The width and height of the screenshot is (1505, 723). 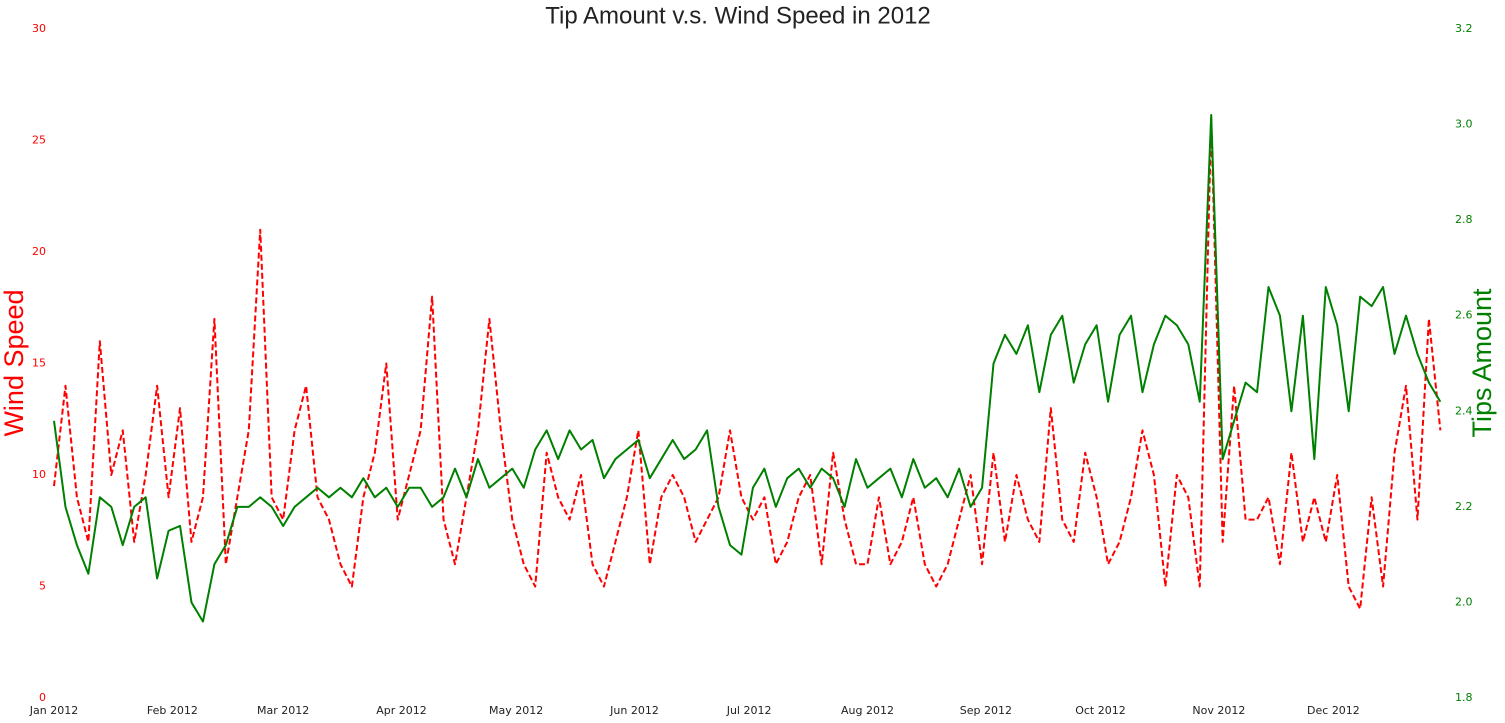 I want to click on x-tick-label: Oct 2012, so click(x=1100, y=710).